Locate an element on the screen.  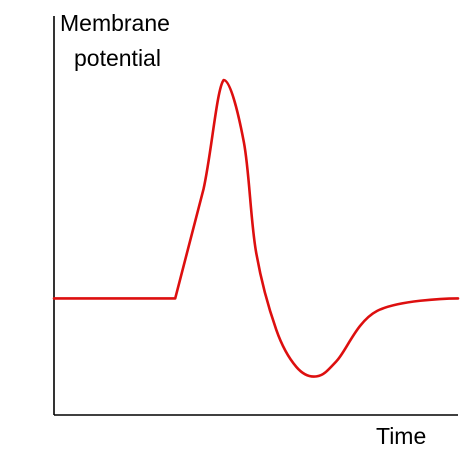
y-axis-label-line-1: Membrane is located at coordinates (115, 23).